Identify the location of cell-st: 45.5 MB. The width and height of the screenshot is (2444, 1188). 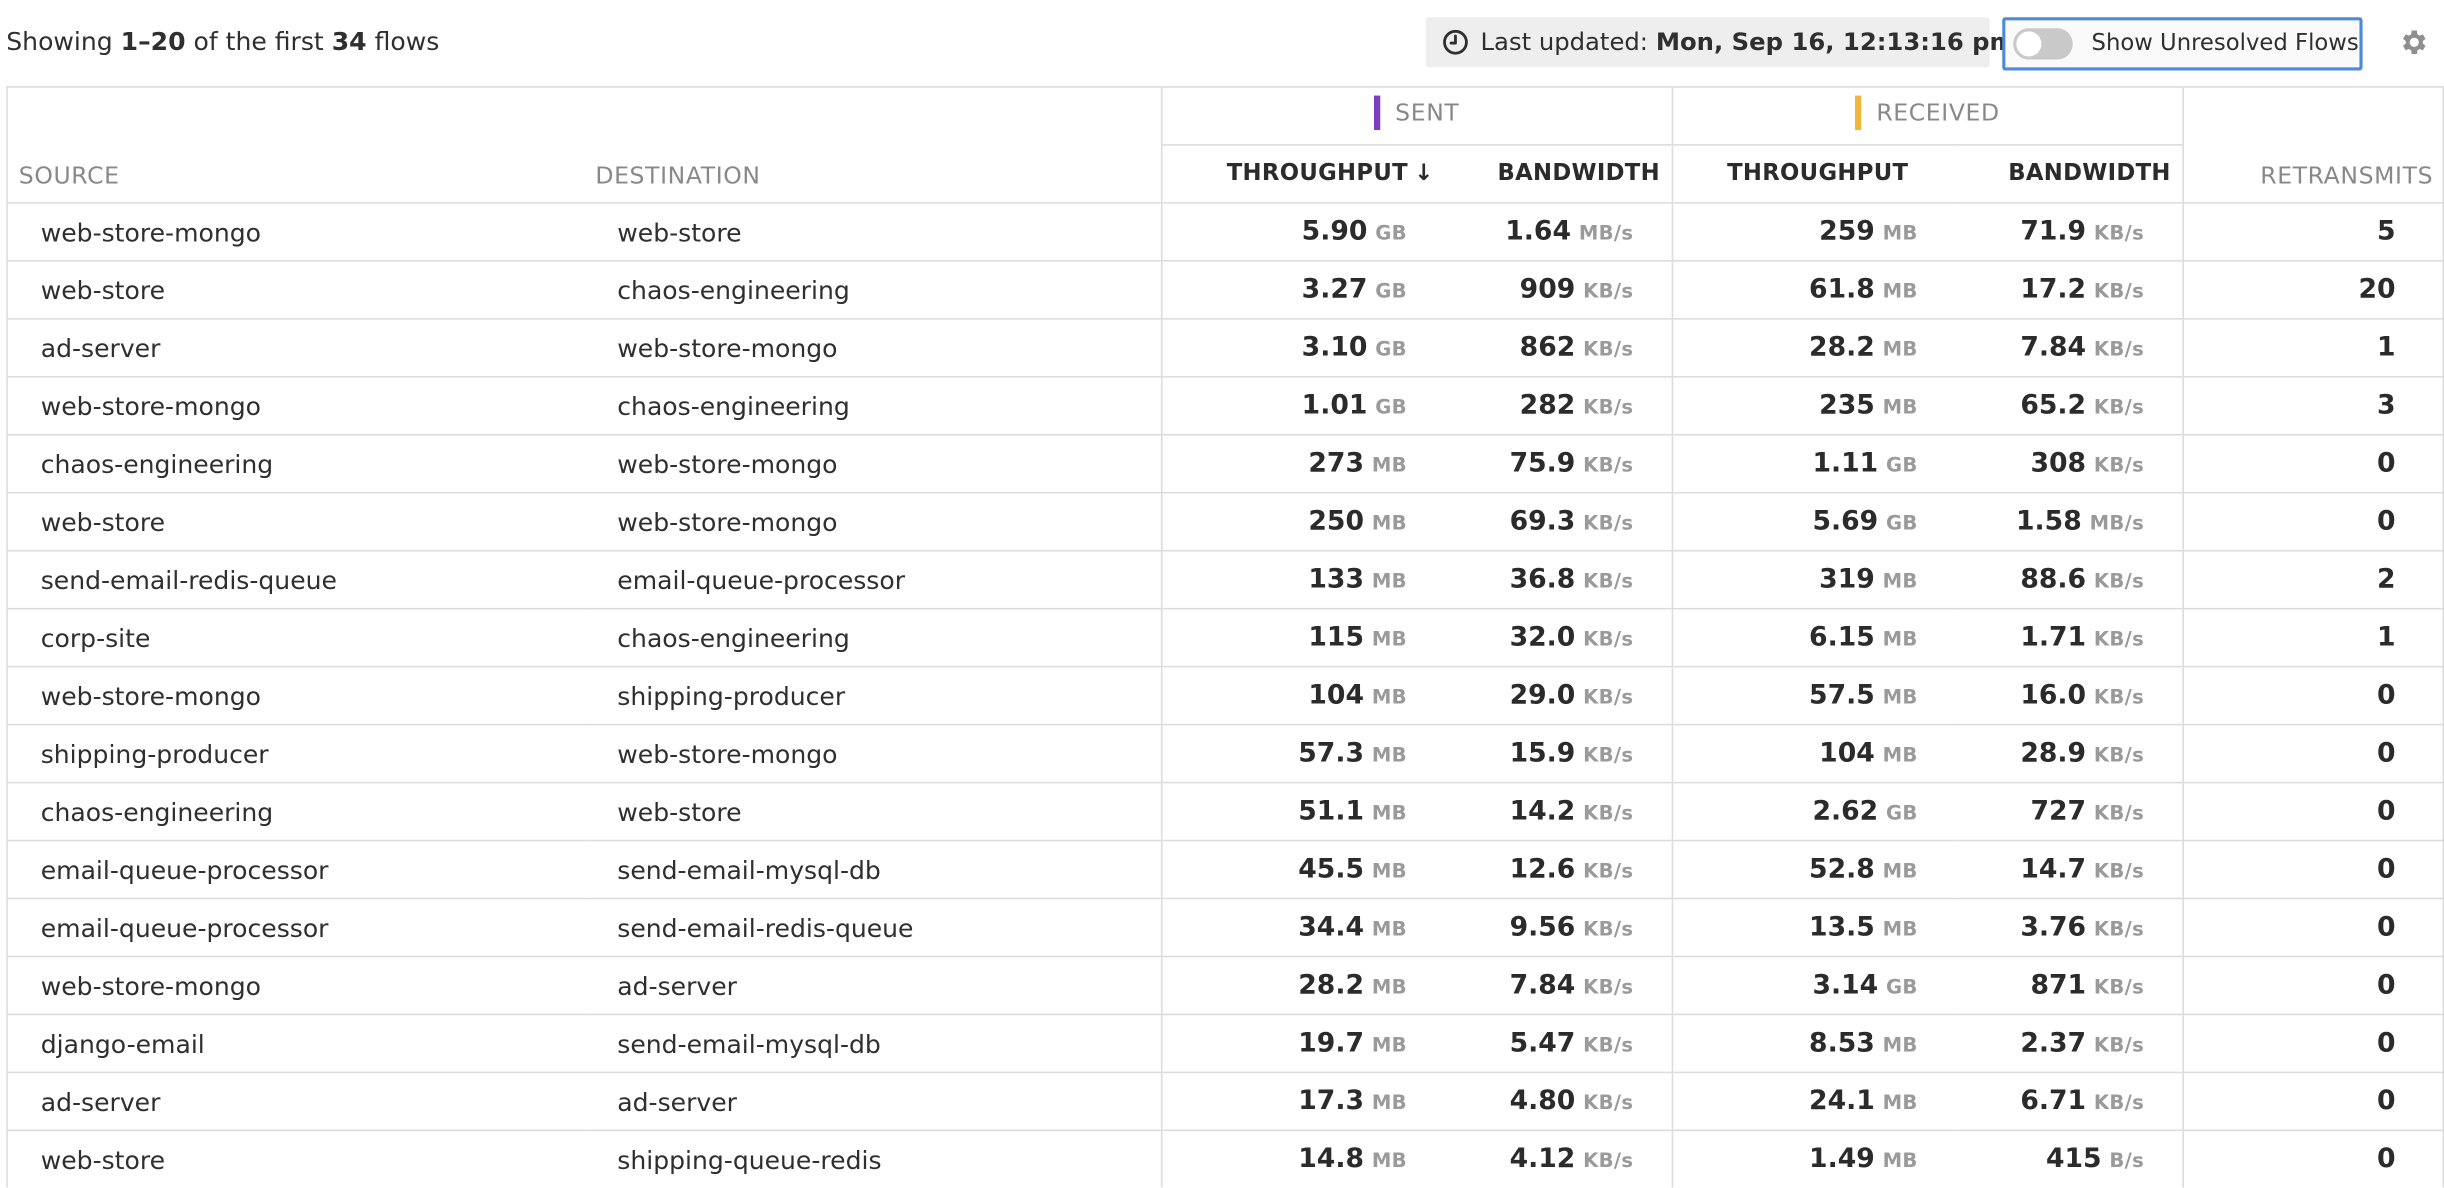
(1302, 869).